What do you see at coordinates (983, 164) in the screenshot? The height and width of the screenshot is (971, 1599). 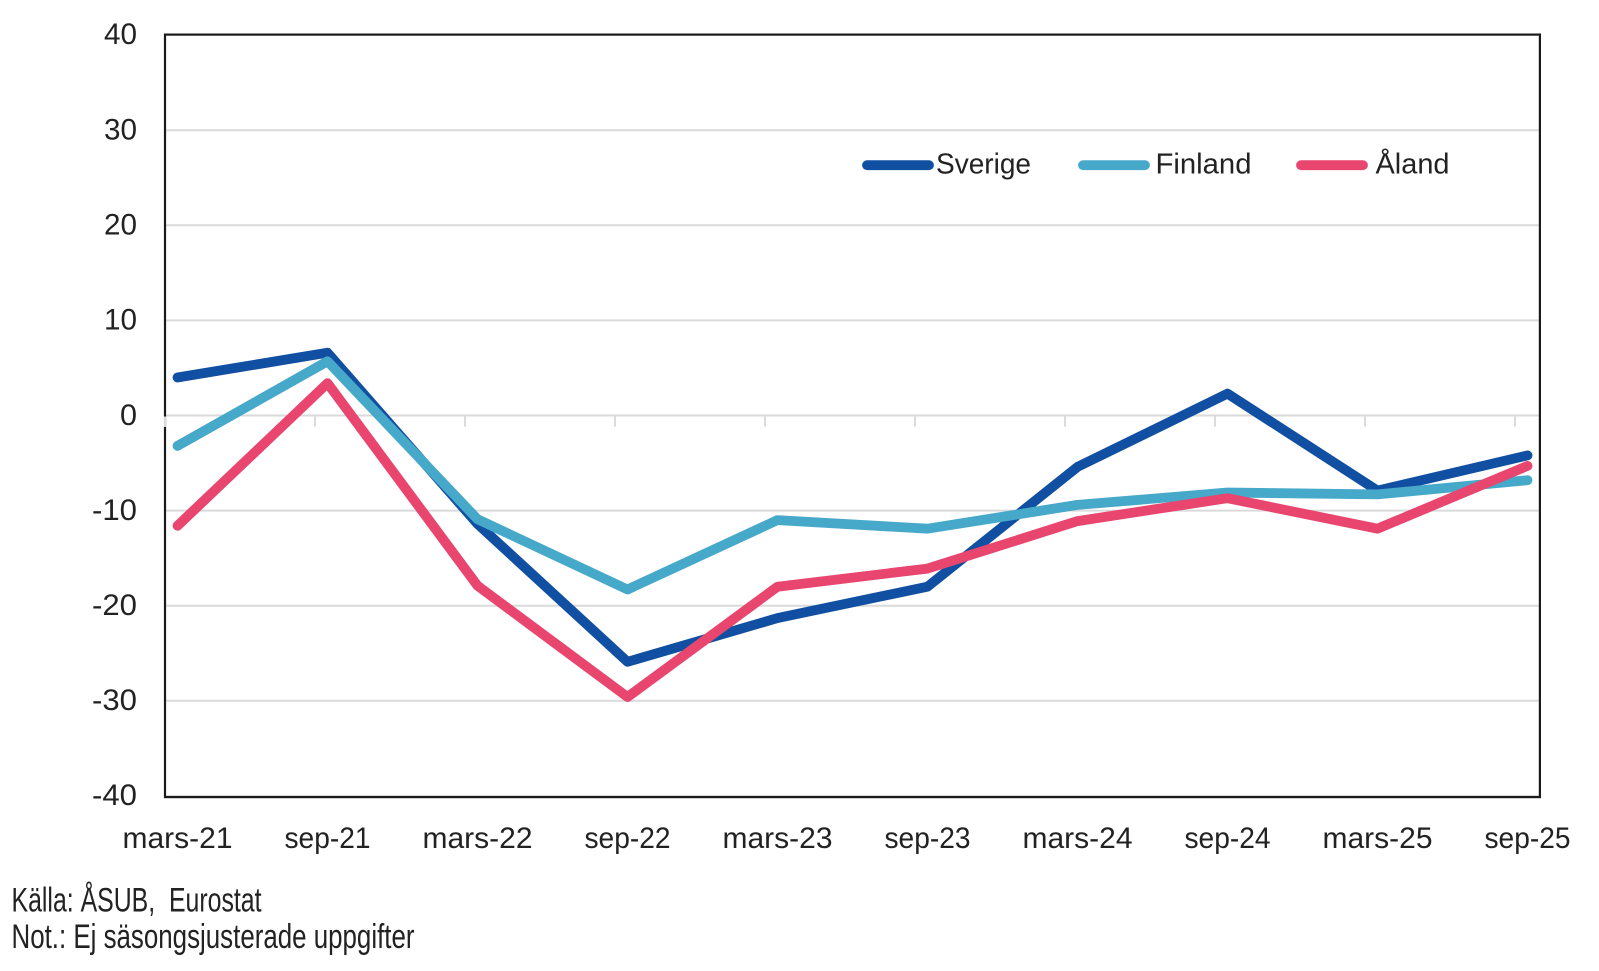 I see `svg-text: Sverige` at bounding box center [983, 164].